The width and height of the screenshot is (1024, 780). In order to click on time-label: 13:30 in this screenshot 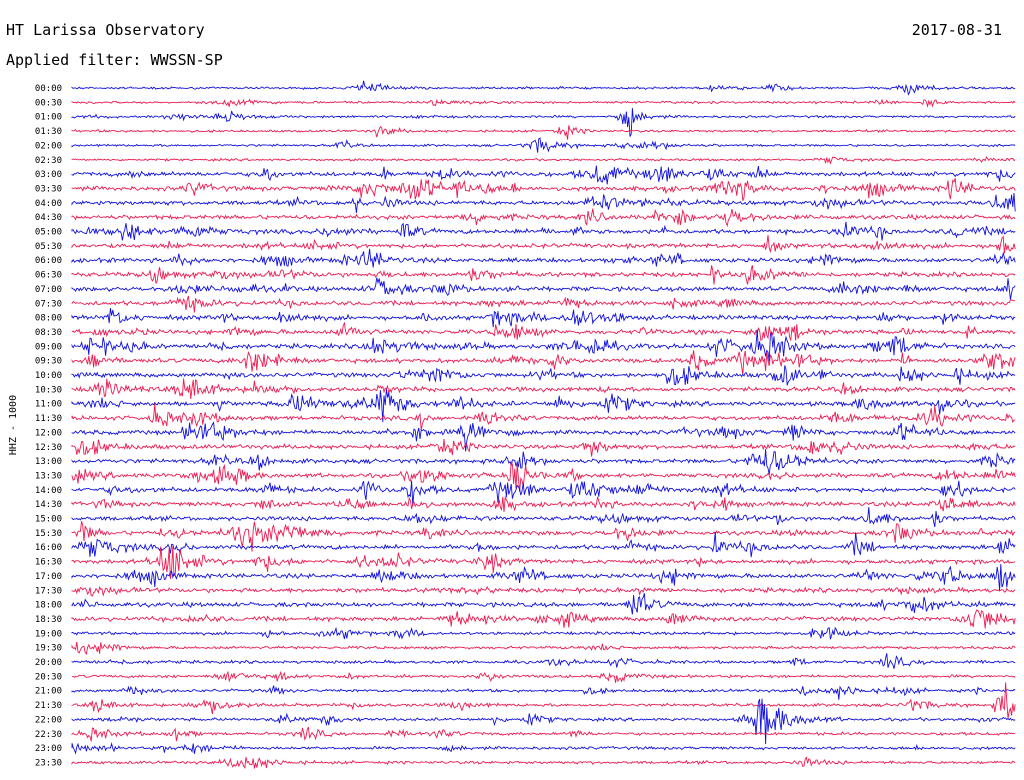, I will do `click(48, 476)`.